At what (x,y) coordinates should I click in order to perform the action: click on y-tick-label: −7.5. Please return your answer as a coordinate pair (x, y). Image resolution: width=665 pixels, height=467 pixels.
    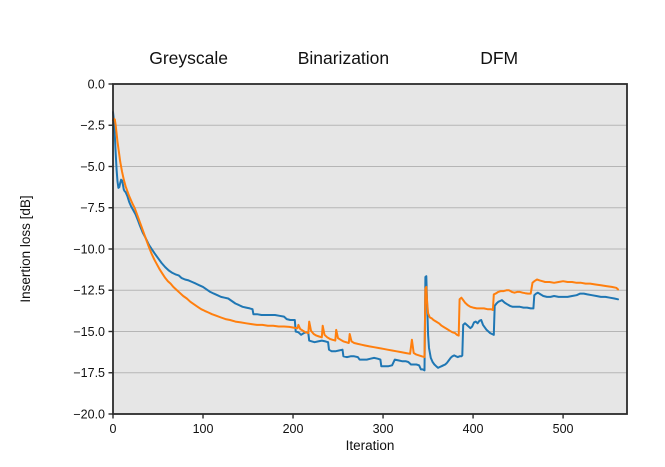
    Looking at the image, I should click on (92, 208).